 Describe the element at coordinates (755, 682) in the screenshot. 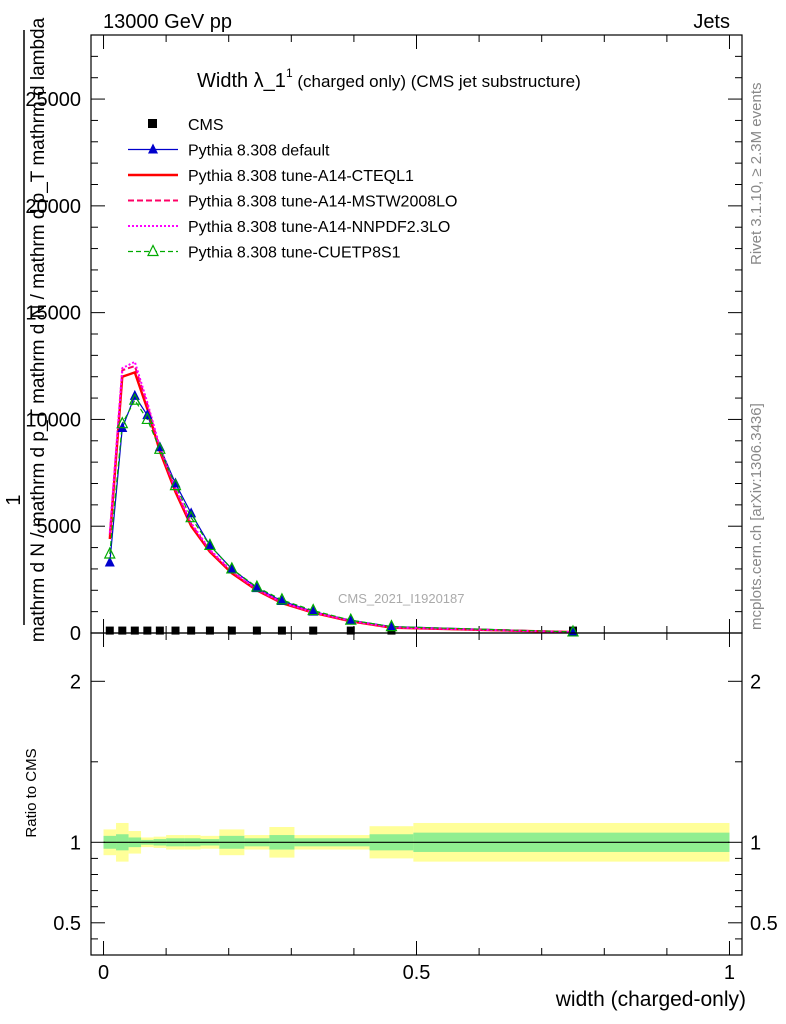

I see `ratio-ytick-label-right: 2` at that location.